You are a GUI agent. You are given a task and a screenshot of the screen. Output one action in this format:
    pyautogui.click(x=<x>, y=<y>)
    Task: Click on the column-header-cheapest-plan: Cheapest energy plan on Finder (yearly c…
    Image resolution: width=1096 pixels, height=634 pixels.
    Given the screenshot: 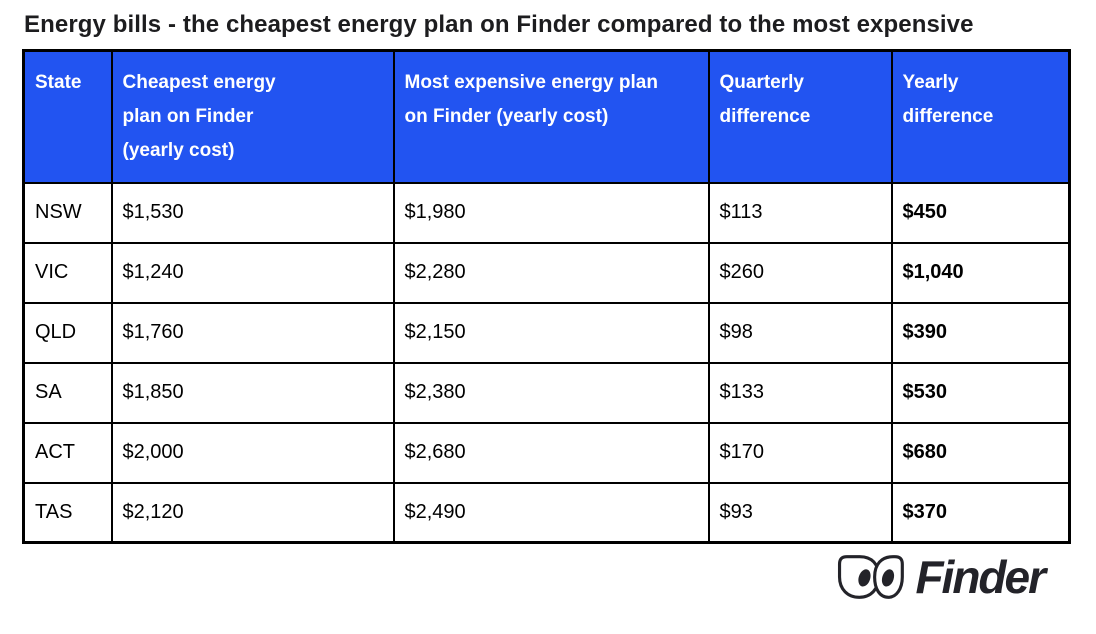 What is the action you would take?
    pyautogui.click(x=252, y=116)
    